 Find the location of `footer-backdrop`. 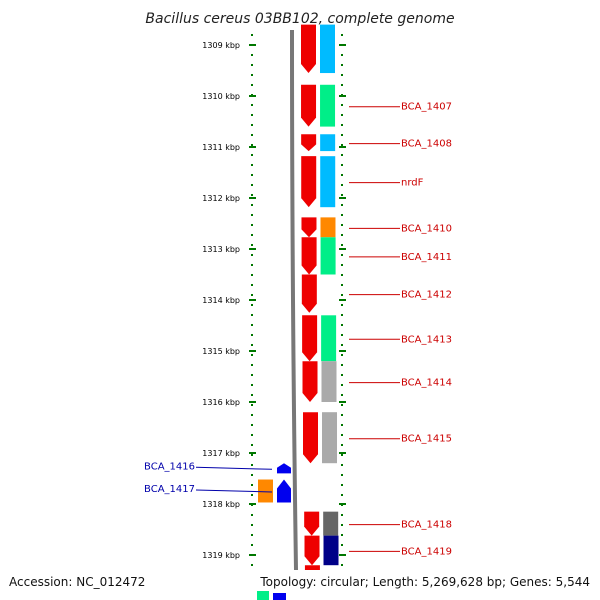

footer-backdrop is located at coordinates (300, 585).